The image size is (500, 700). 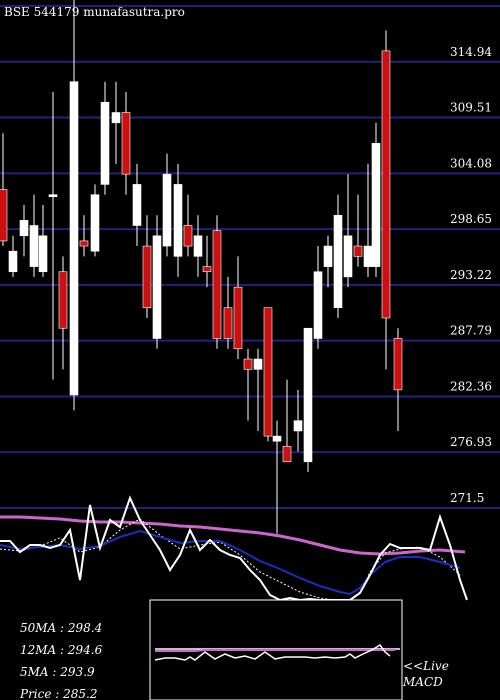 What do you see at coordinates (471, 163) in the screenshot?
I see `price-tick-label: 304.08` at bounding box center [471, 163].